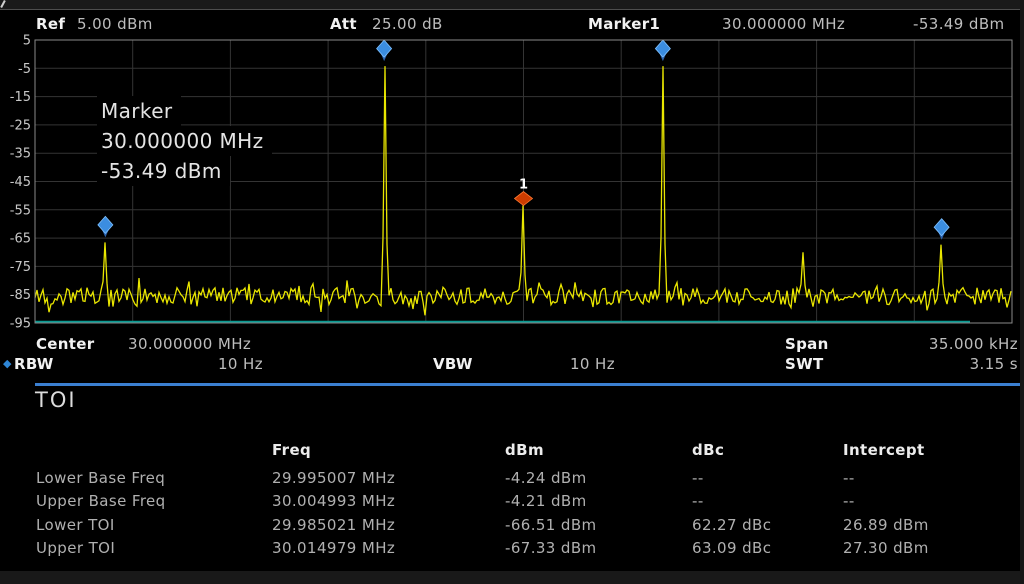 Image resolution: width=1024 pixels, height=584 pixels. I want to click on center-value: 30.000000 MHz, so click(190, 344).